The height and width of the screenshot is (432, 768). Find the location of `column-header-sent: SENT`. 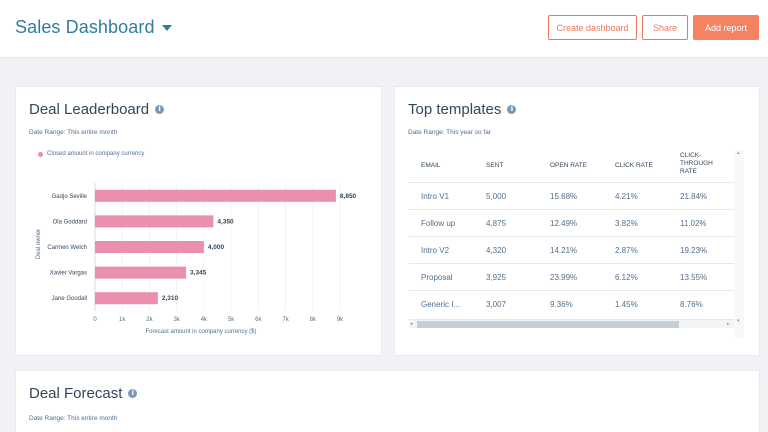

column-header-sent: SENT is located at coordinates (495, 165).